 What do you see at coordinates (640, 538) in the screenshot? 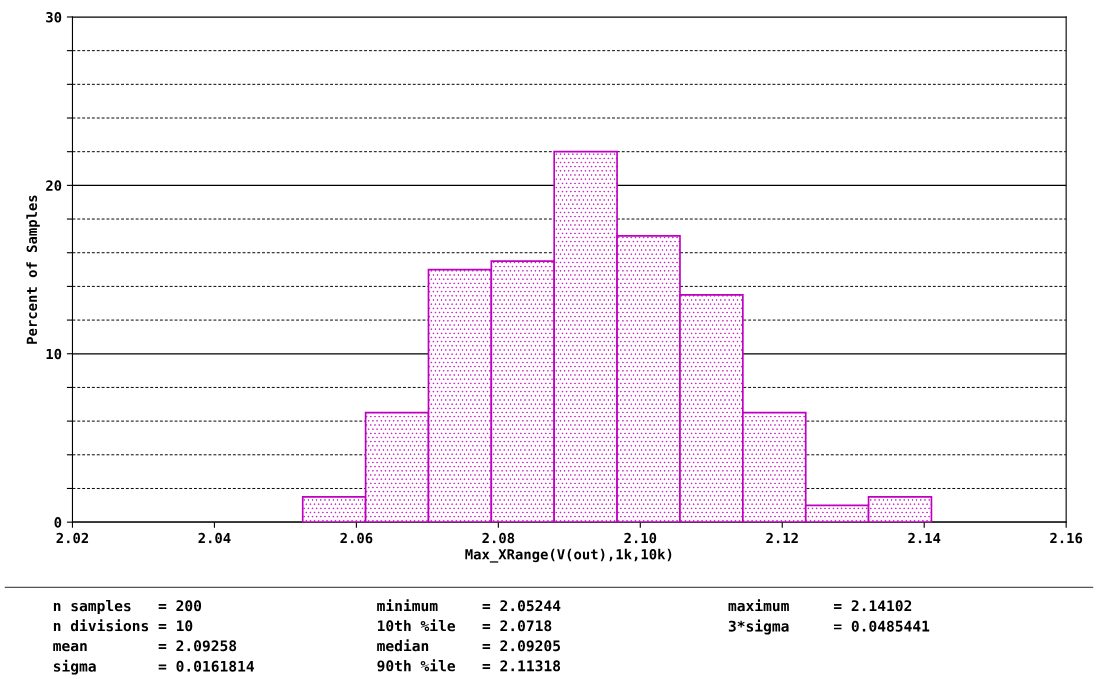
I see `x-tick-label: 2.10` at bounding box center [640, 538].